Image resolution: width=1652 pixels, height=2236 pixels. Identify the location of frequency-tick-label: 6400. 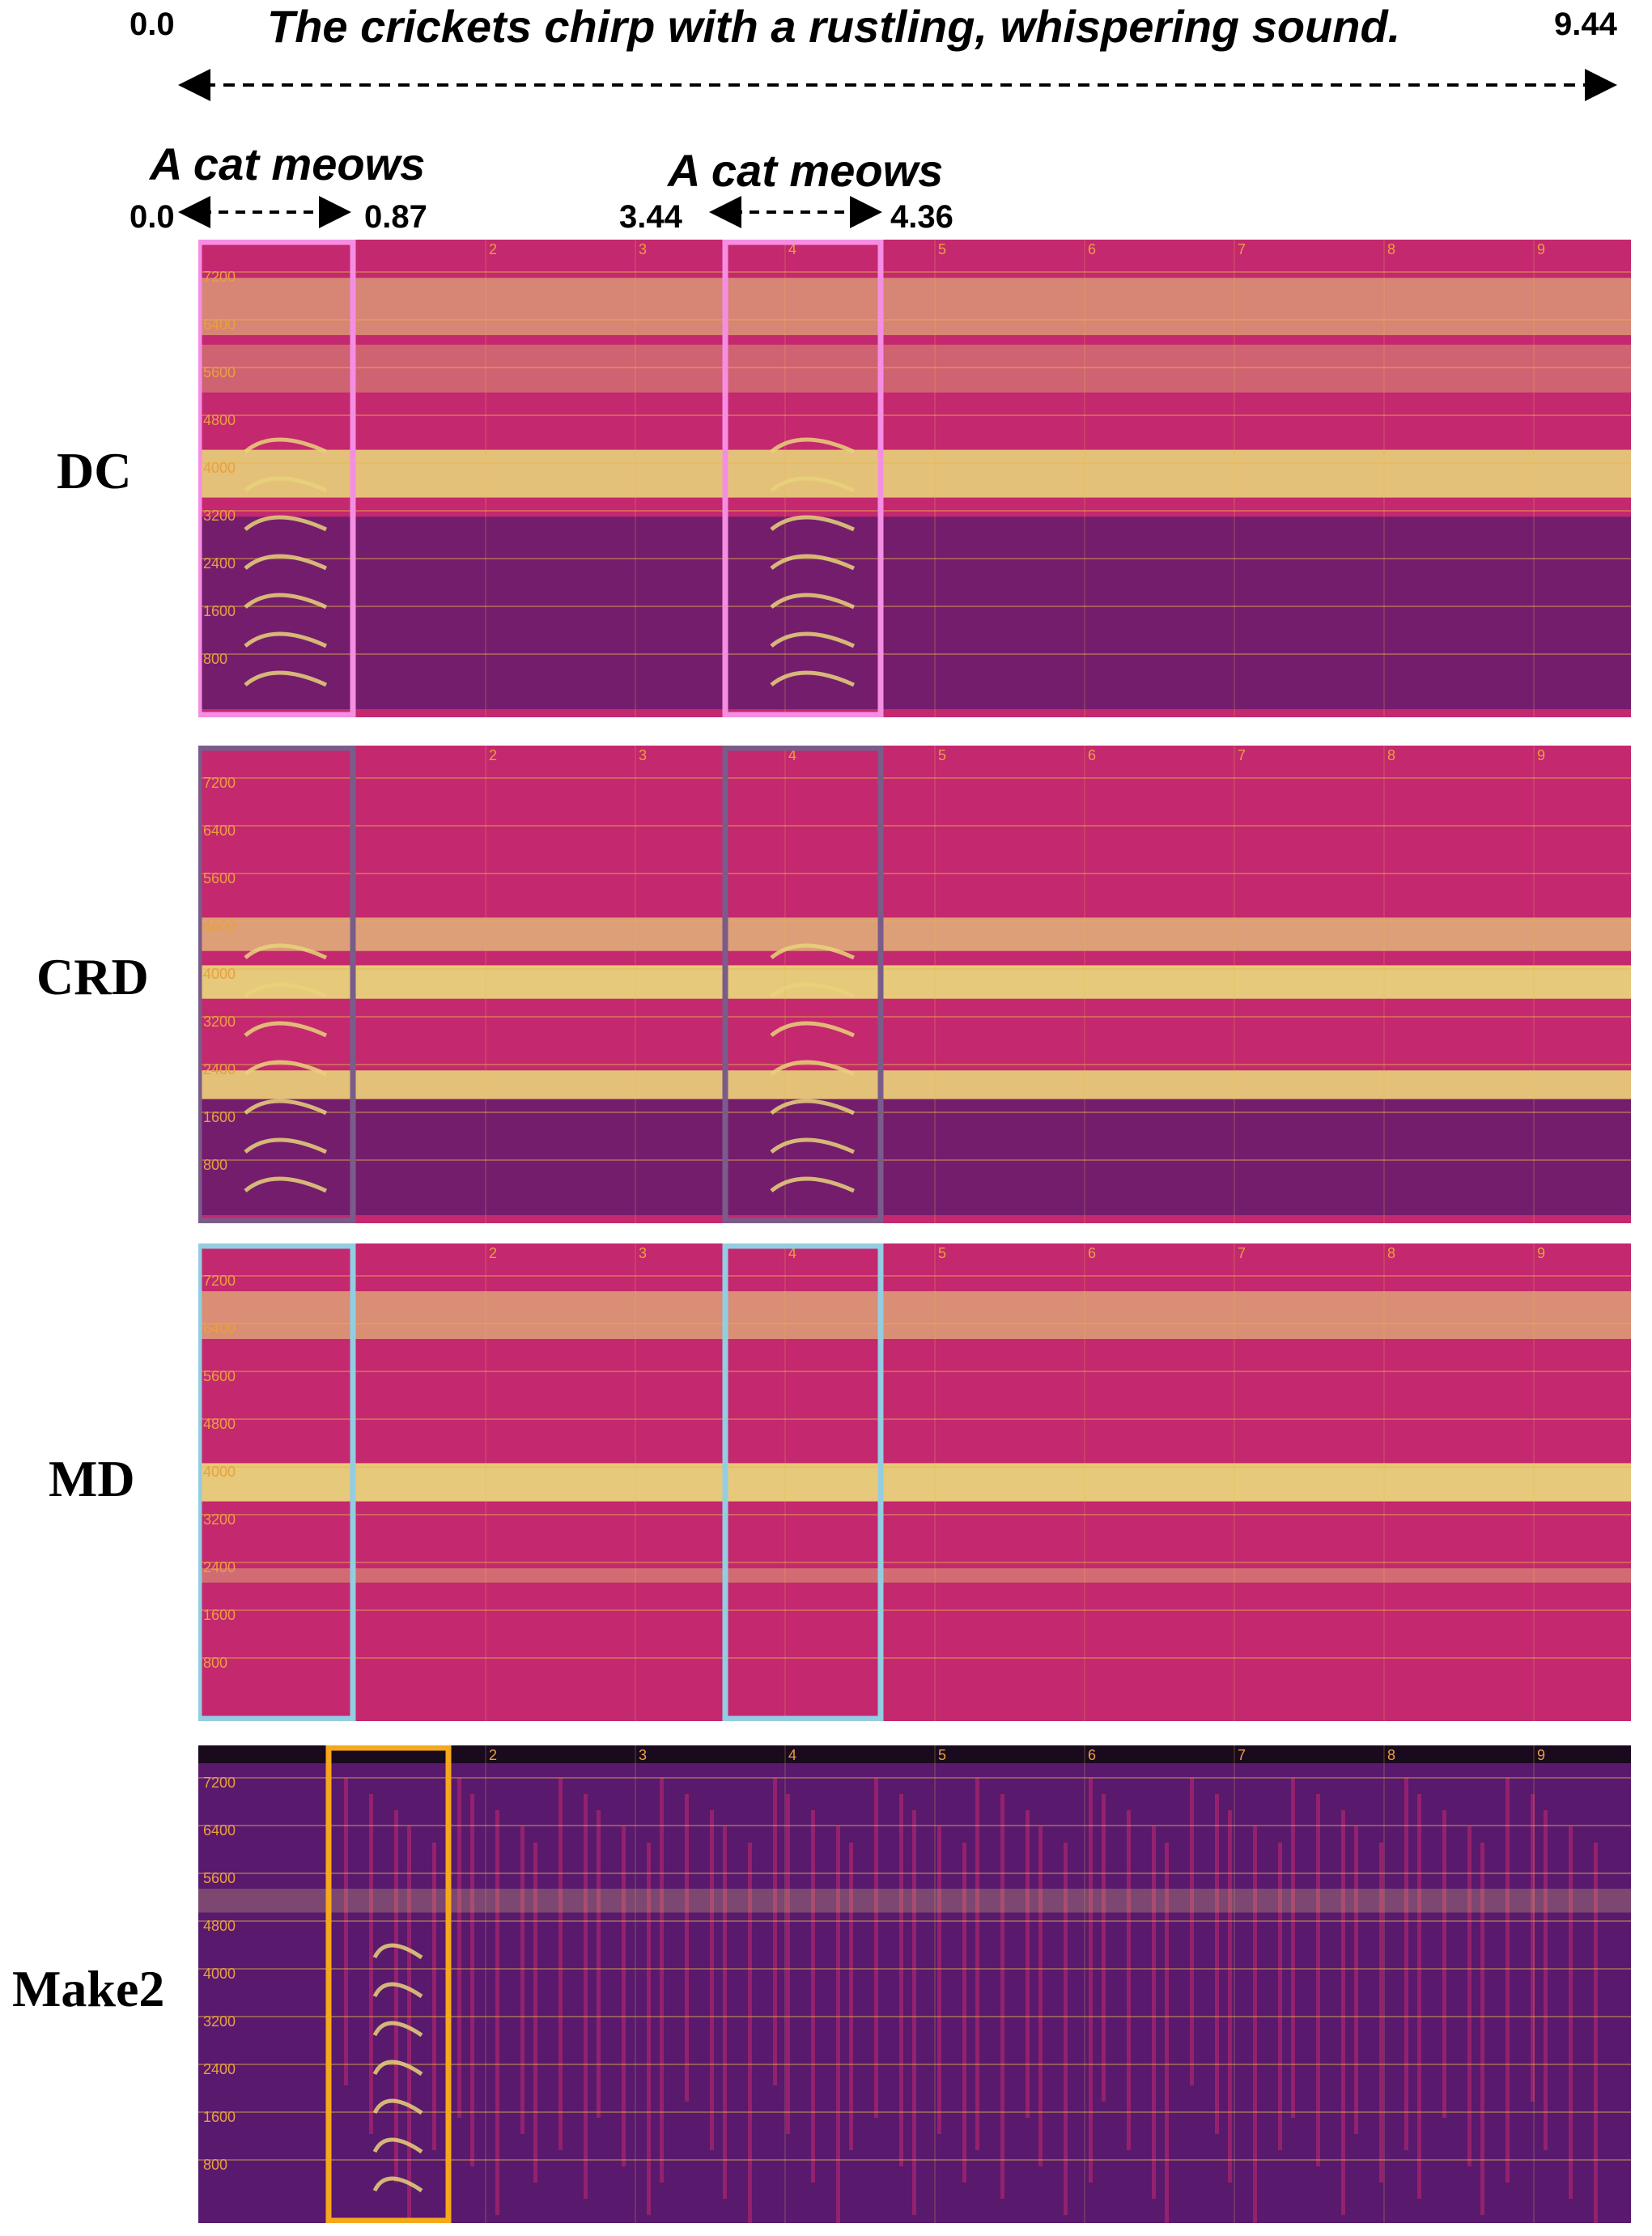
(219, 831).